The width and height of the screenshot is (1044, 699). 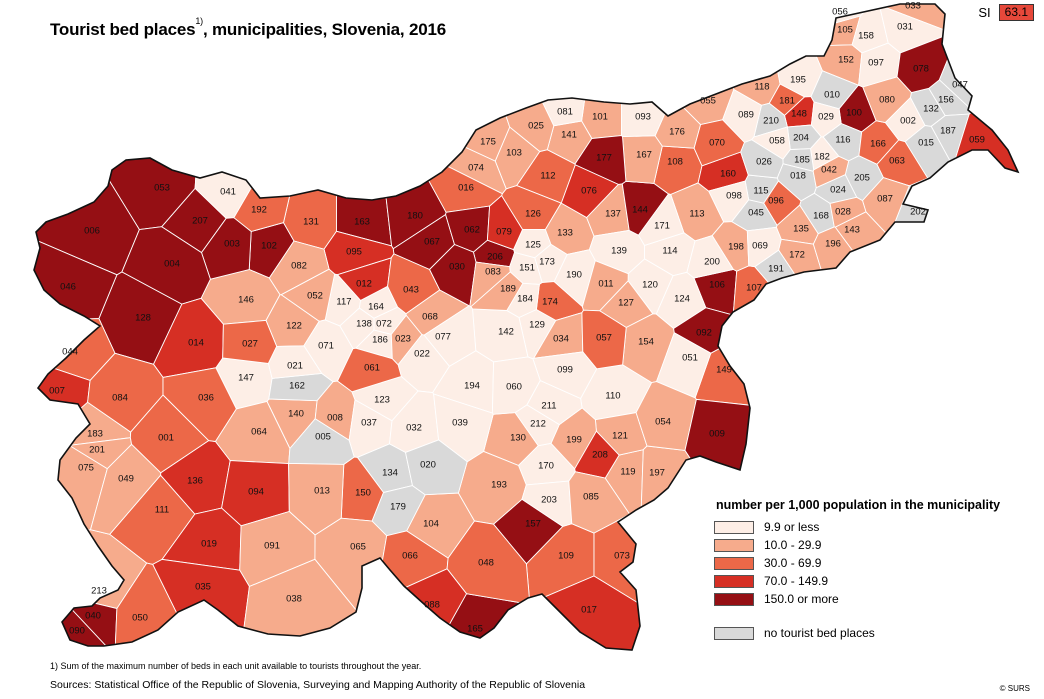 I want to click on municipality-label-135: 135, so click(x=801, y=229).